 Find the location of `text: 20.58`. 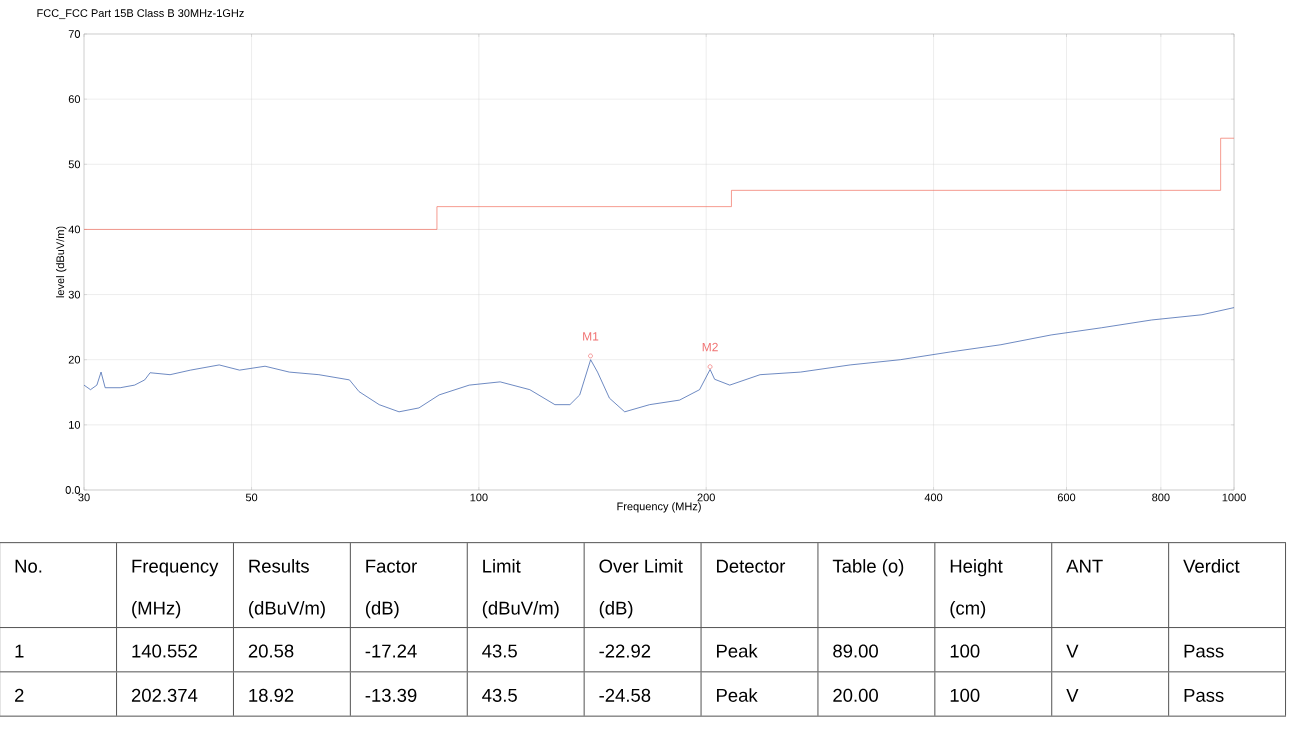

text: 20.58 is located at coordinates (271, 651).